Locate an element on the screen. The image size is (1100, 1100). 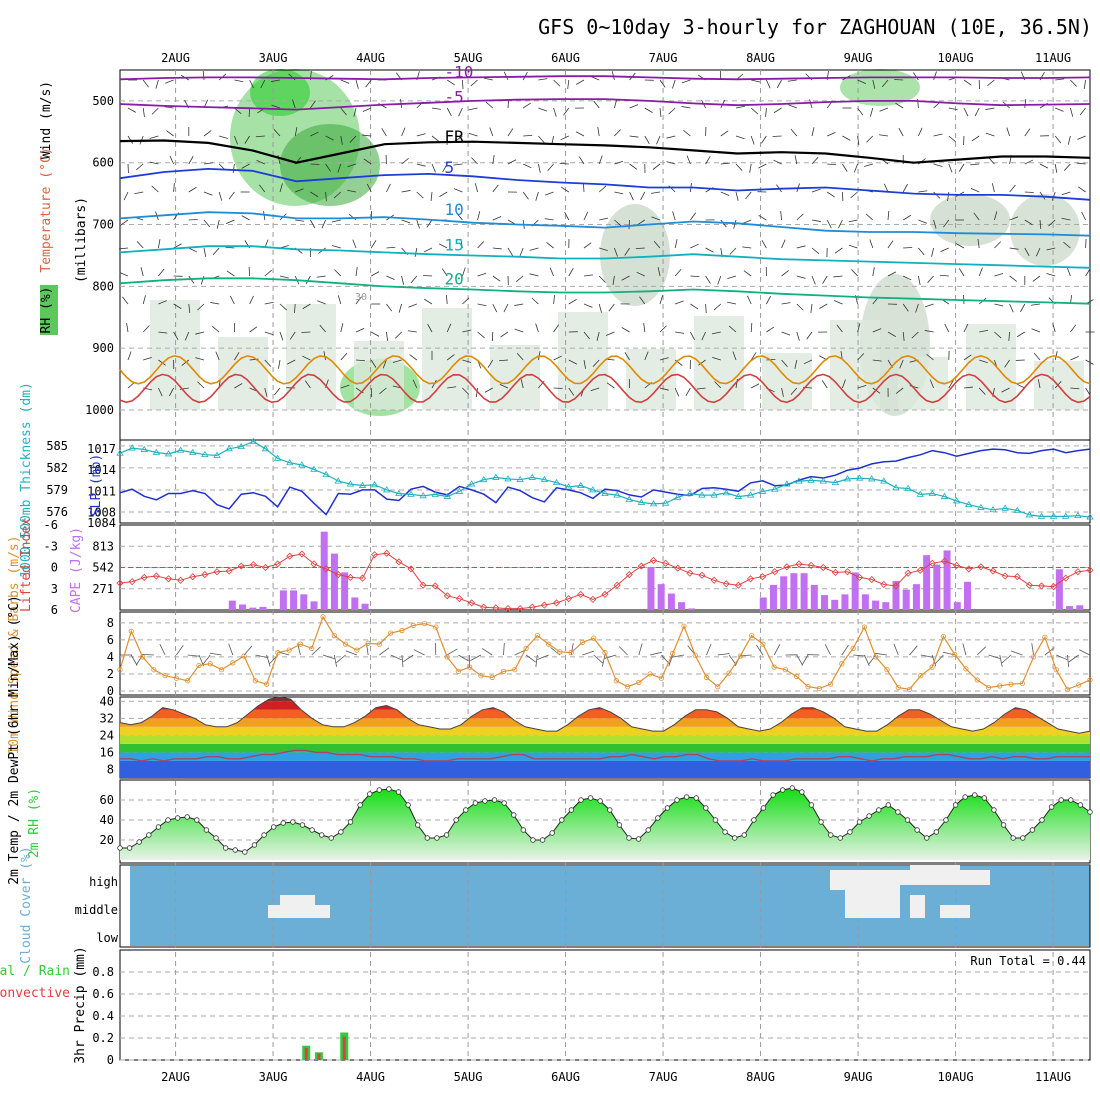
precip-ytick-0.4: 0.4 is located at coordinates (103, 1016).